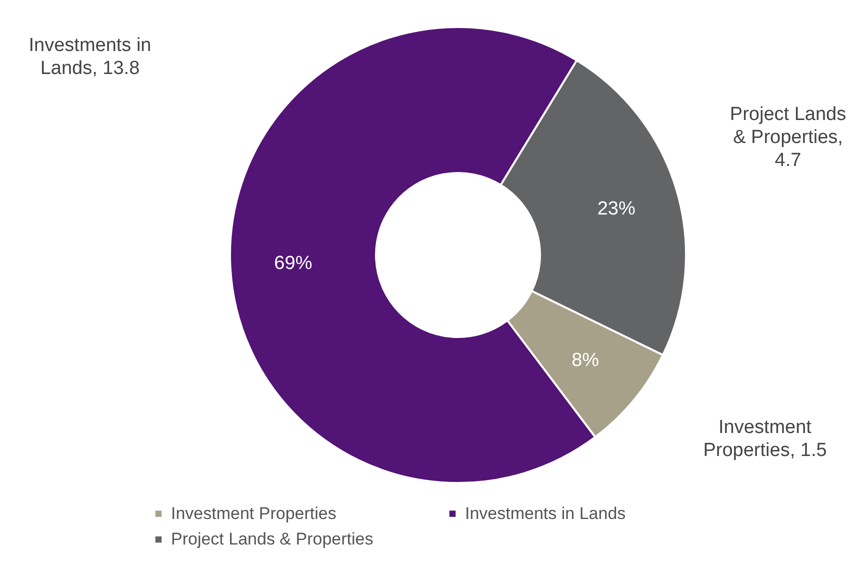  What do you see at coordinates (788, 137) in the screenshot?
I see `data-label: Project Lands & Properties, 4.7` at bounding box center [788, 137].